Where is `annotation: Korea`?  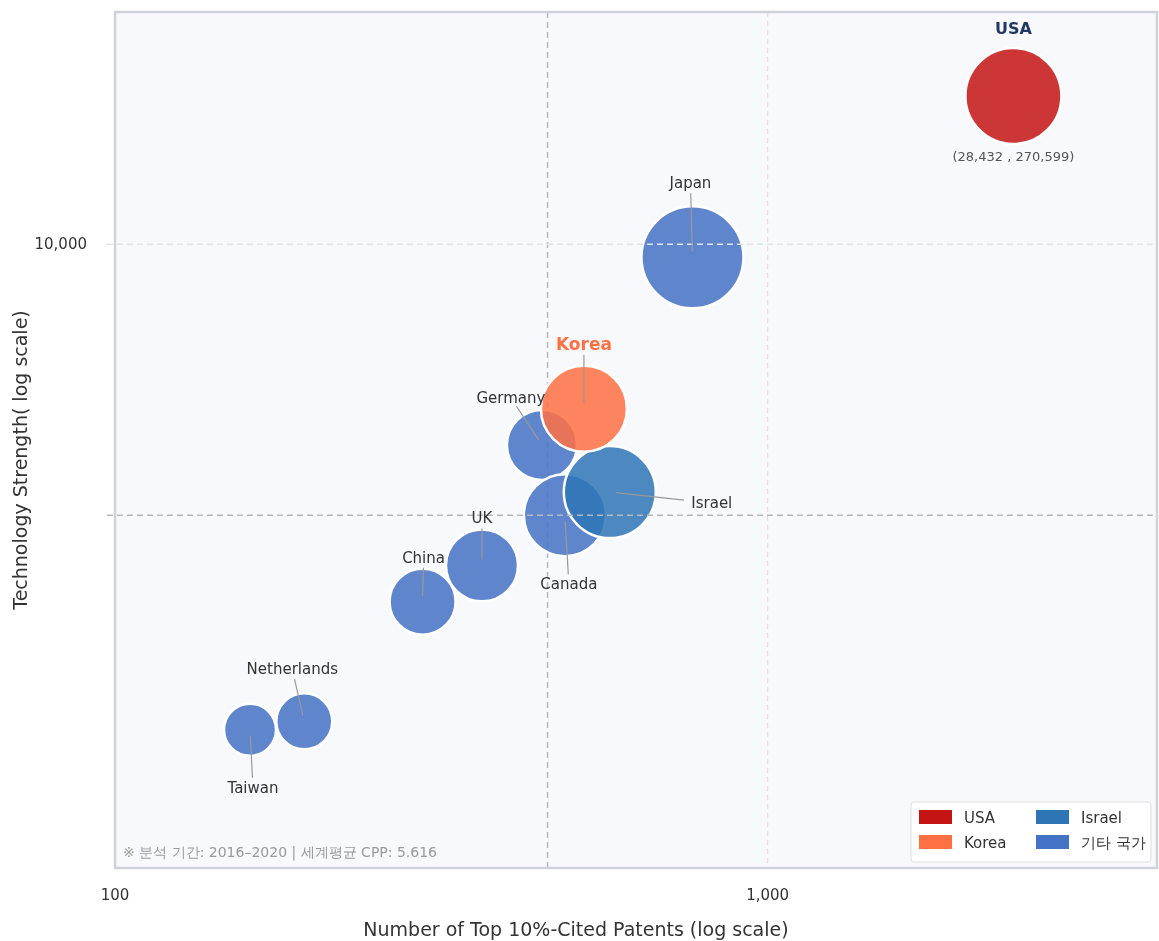
annotation: Korea is located at coordinates (583, 343).